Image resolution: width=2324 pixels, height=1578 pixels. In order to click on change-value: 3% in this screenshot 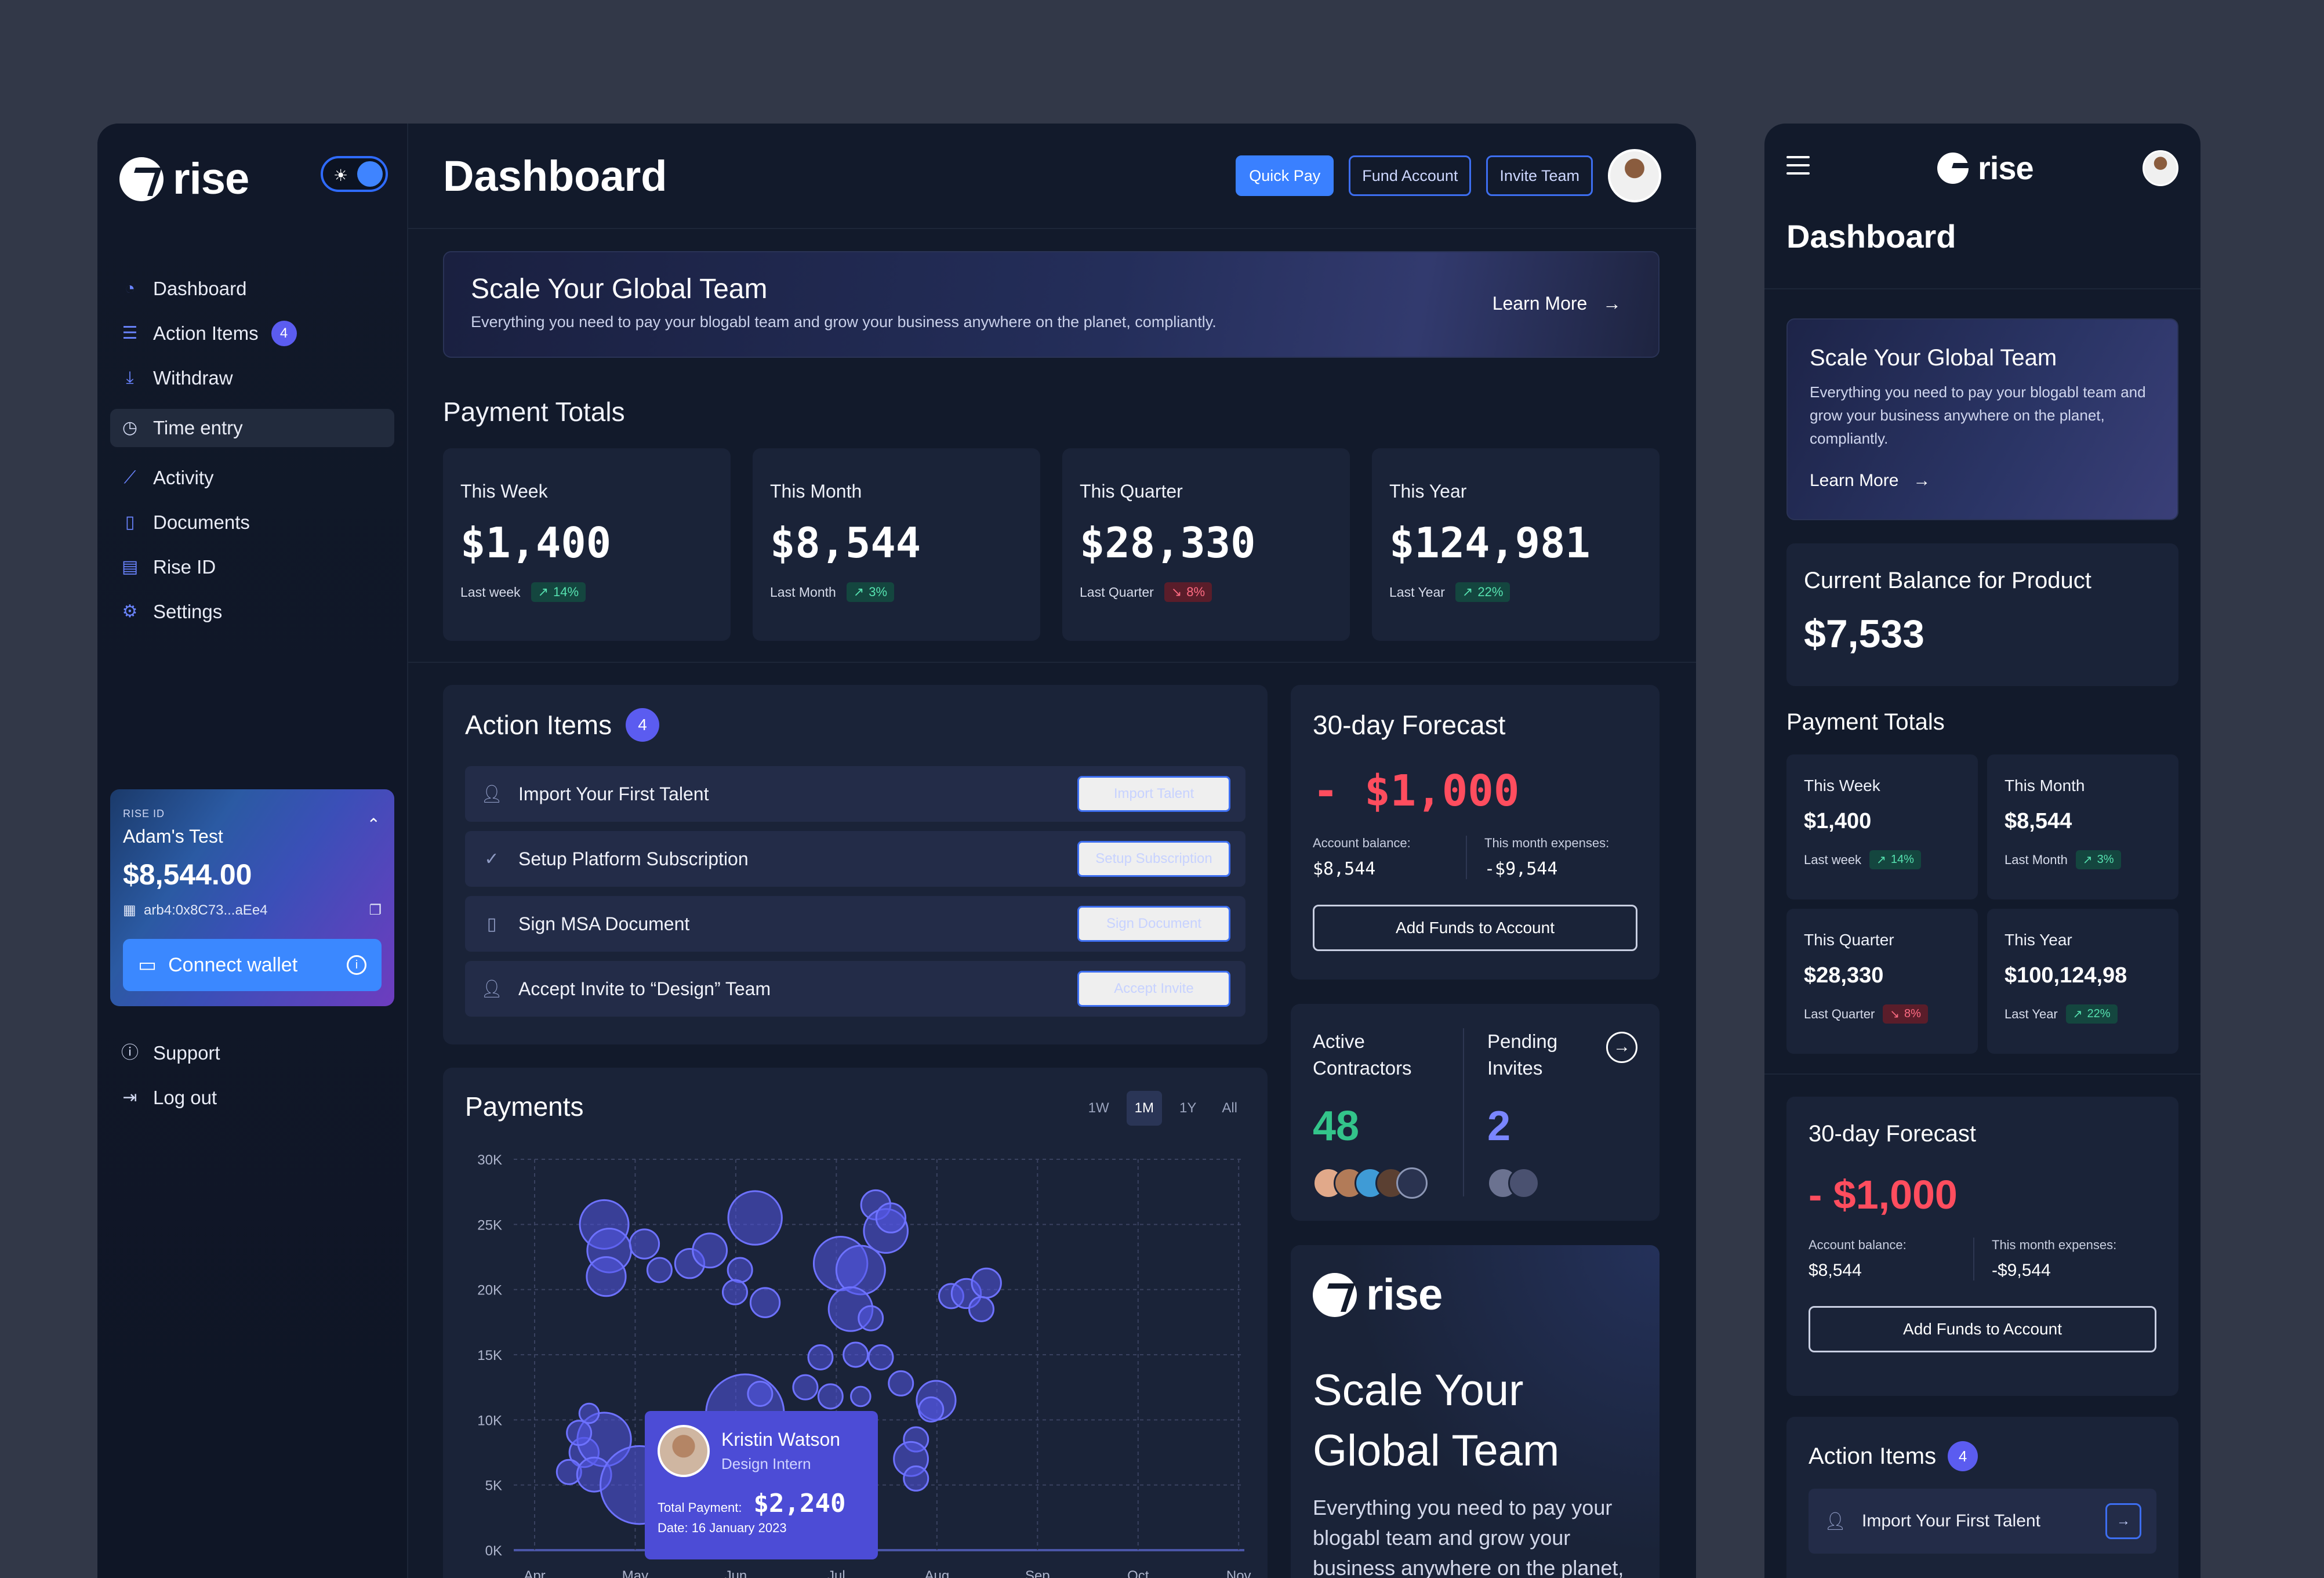, I will do `click(878, 592)`.